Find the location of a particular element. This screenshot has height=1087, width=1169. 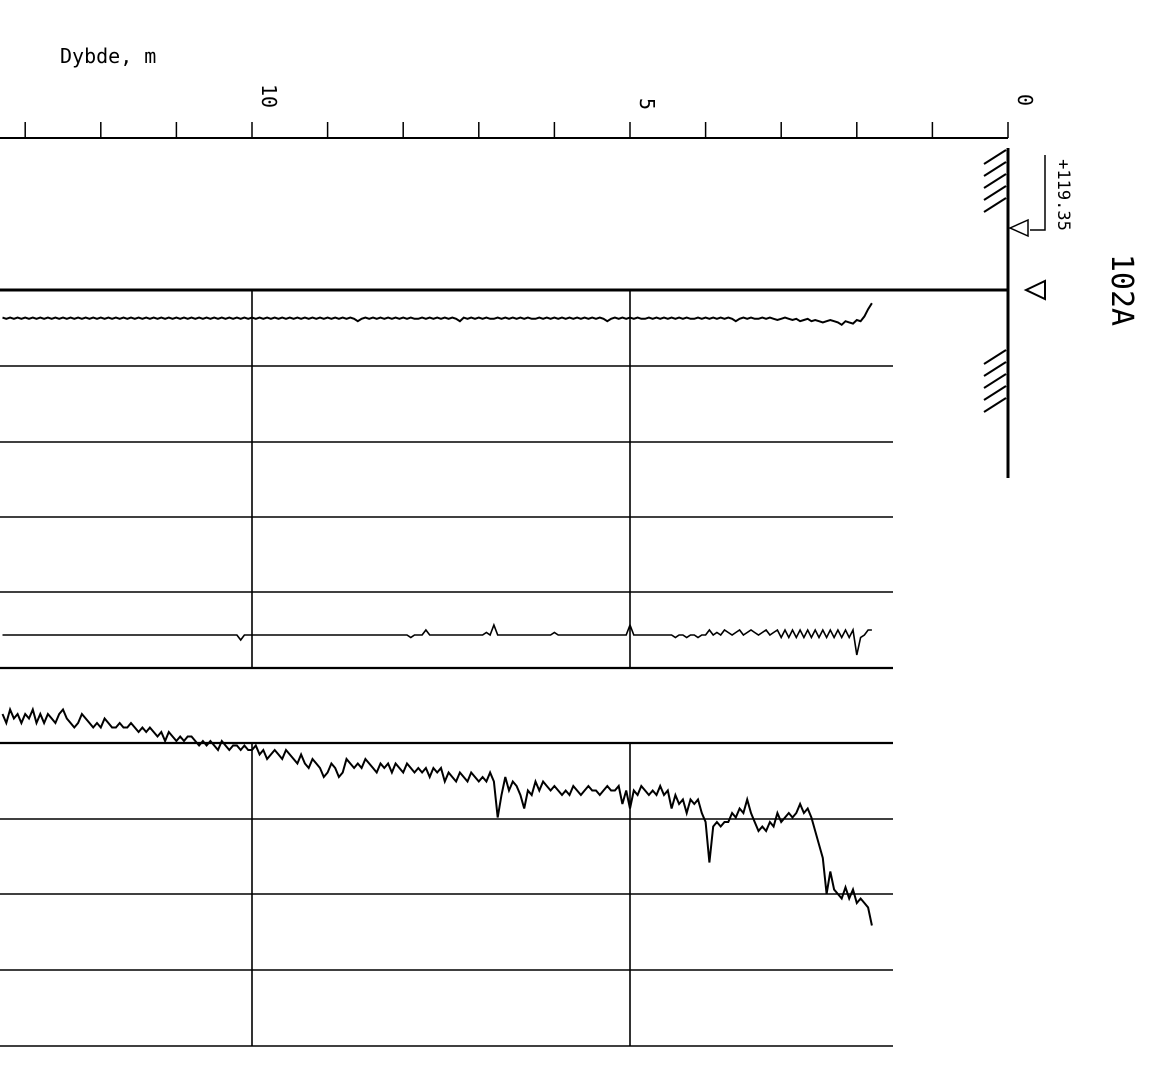

depth-tick-label-5: 5 is located at coordinates (647, 104).